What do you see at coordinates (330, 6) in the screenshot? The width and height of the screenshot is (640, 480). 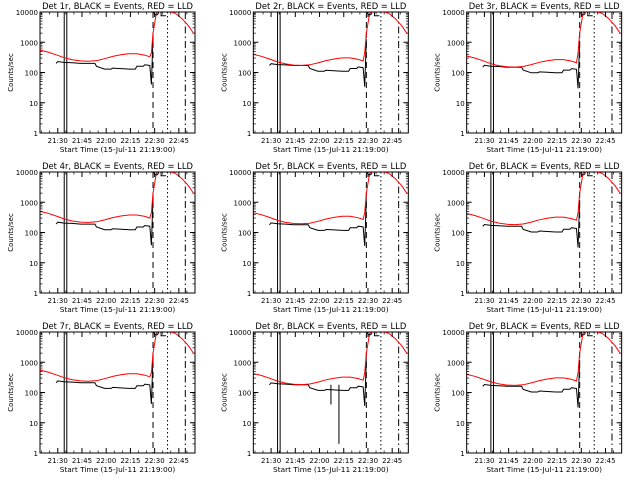 I see `panel-title: Det 2r, BLACK = Events, RED = LLD` at bounding box center [330, 6].